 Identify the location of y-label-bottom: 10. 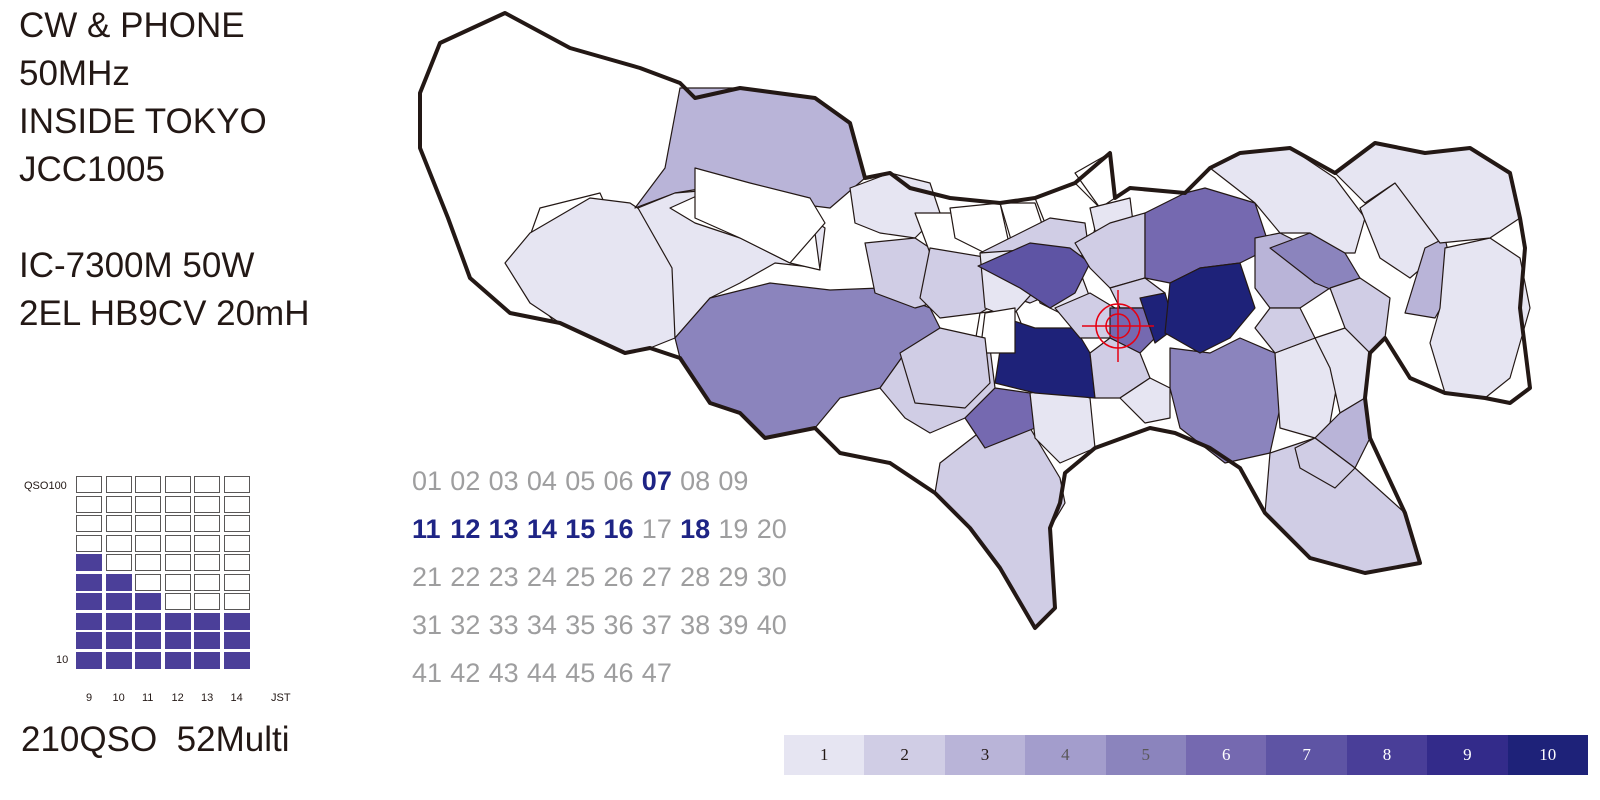
(62, 660).